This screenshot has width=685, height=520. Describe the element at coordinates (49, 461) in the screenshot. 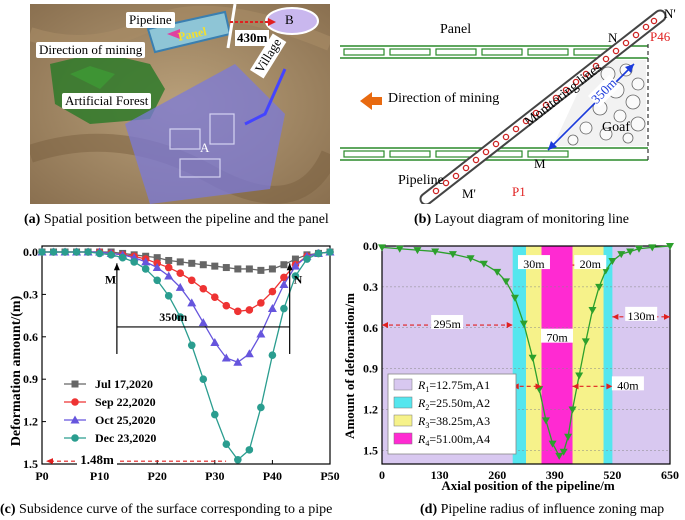

I see `chart-c-max-arrowhead` at that location.